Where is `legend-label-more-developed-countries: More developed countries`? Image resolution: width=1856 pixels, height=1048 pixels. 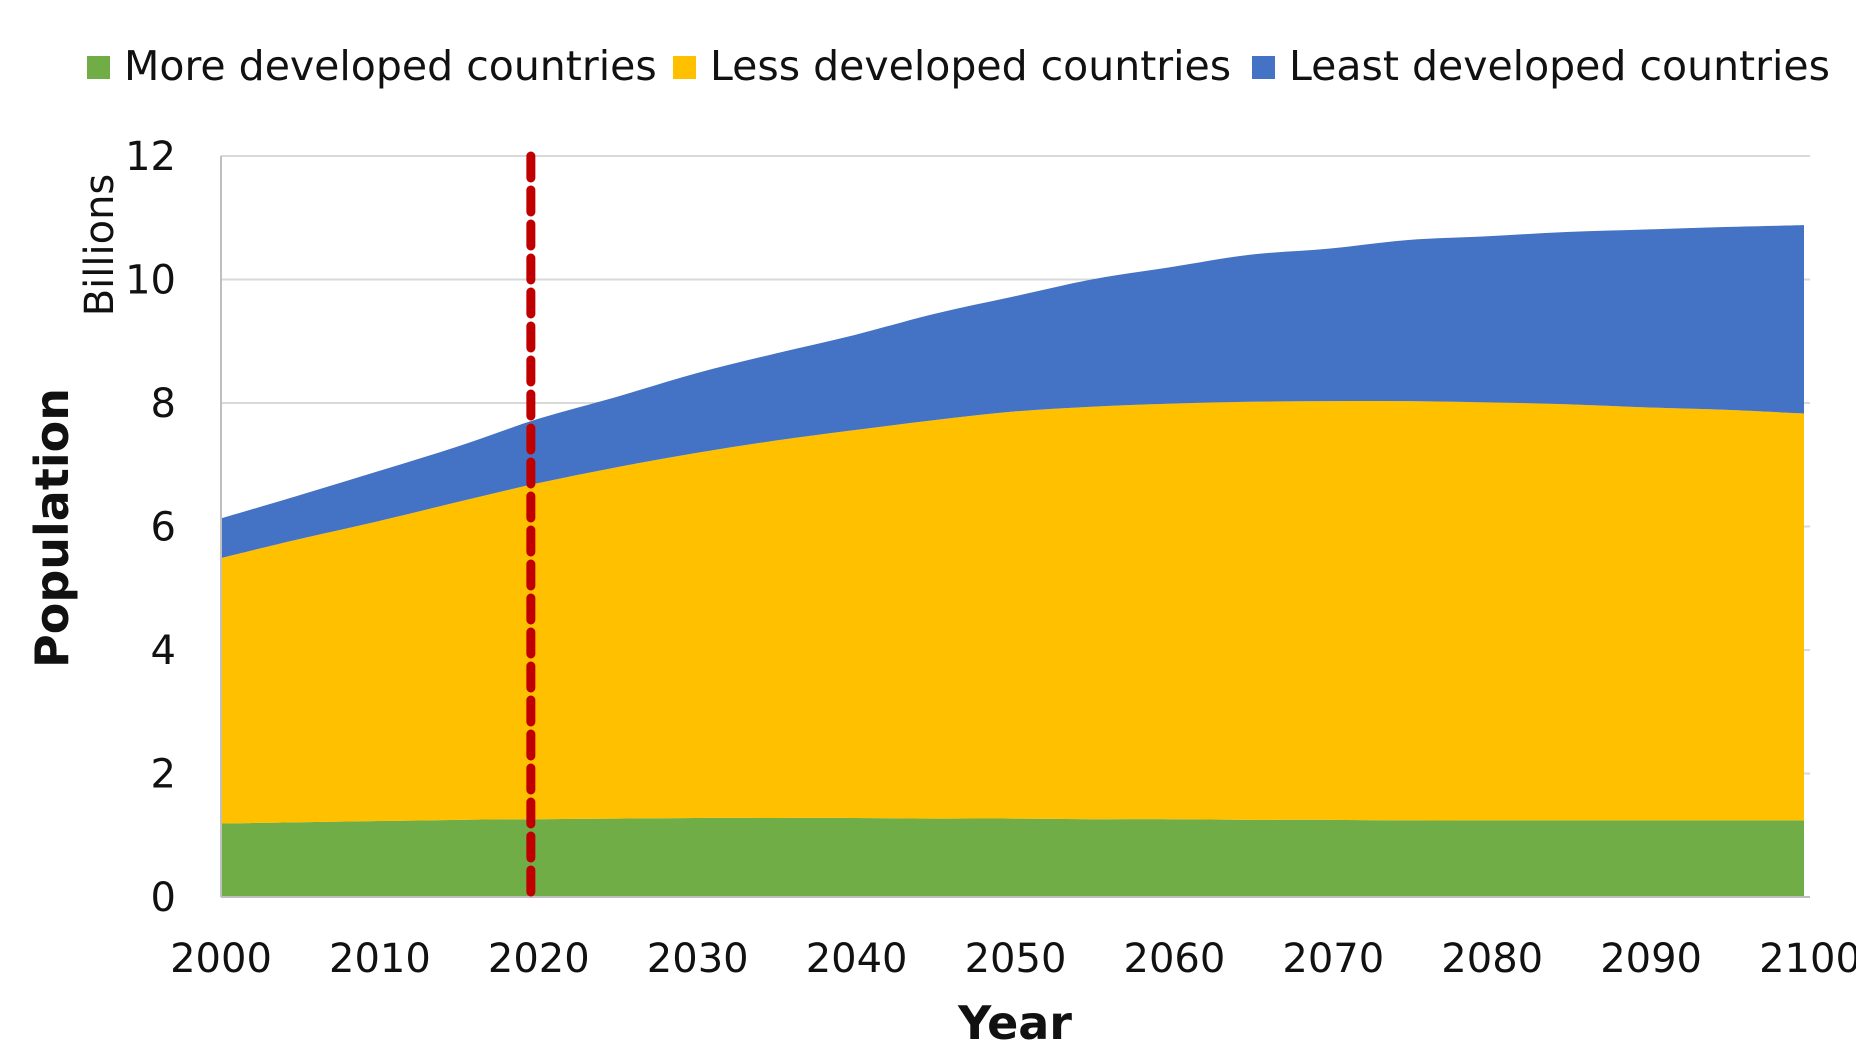 legend-label-more-developed-countries: More developed countries is located at coordinates (390, 66).